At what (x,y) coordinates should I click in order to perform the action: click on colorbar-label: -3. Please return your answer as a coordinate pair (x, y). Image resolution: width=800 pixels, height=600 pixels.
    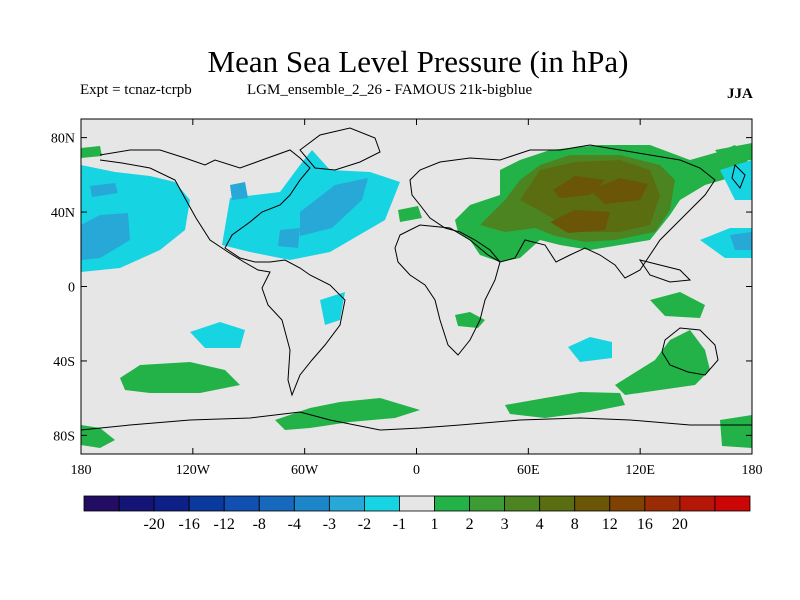
    Looking at the image, I should click on (329, 524).